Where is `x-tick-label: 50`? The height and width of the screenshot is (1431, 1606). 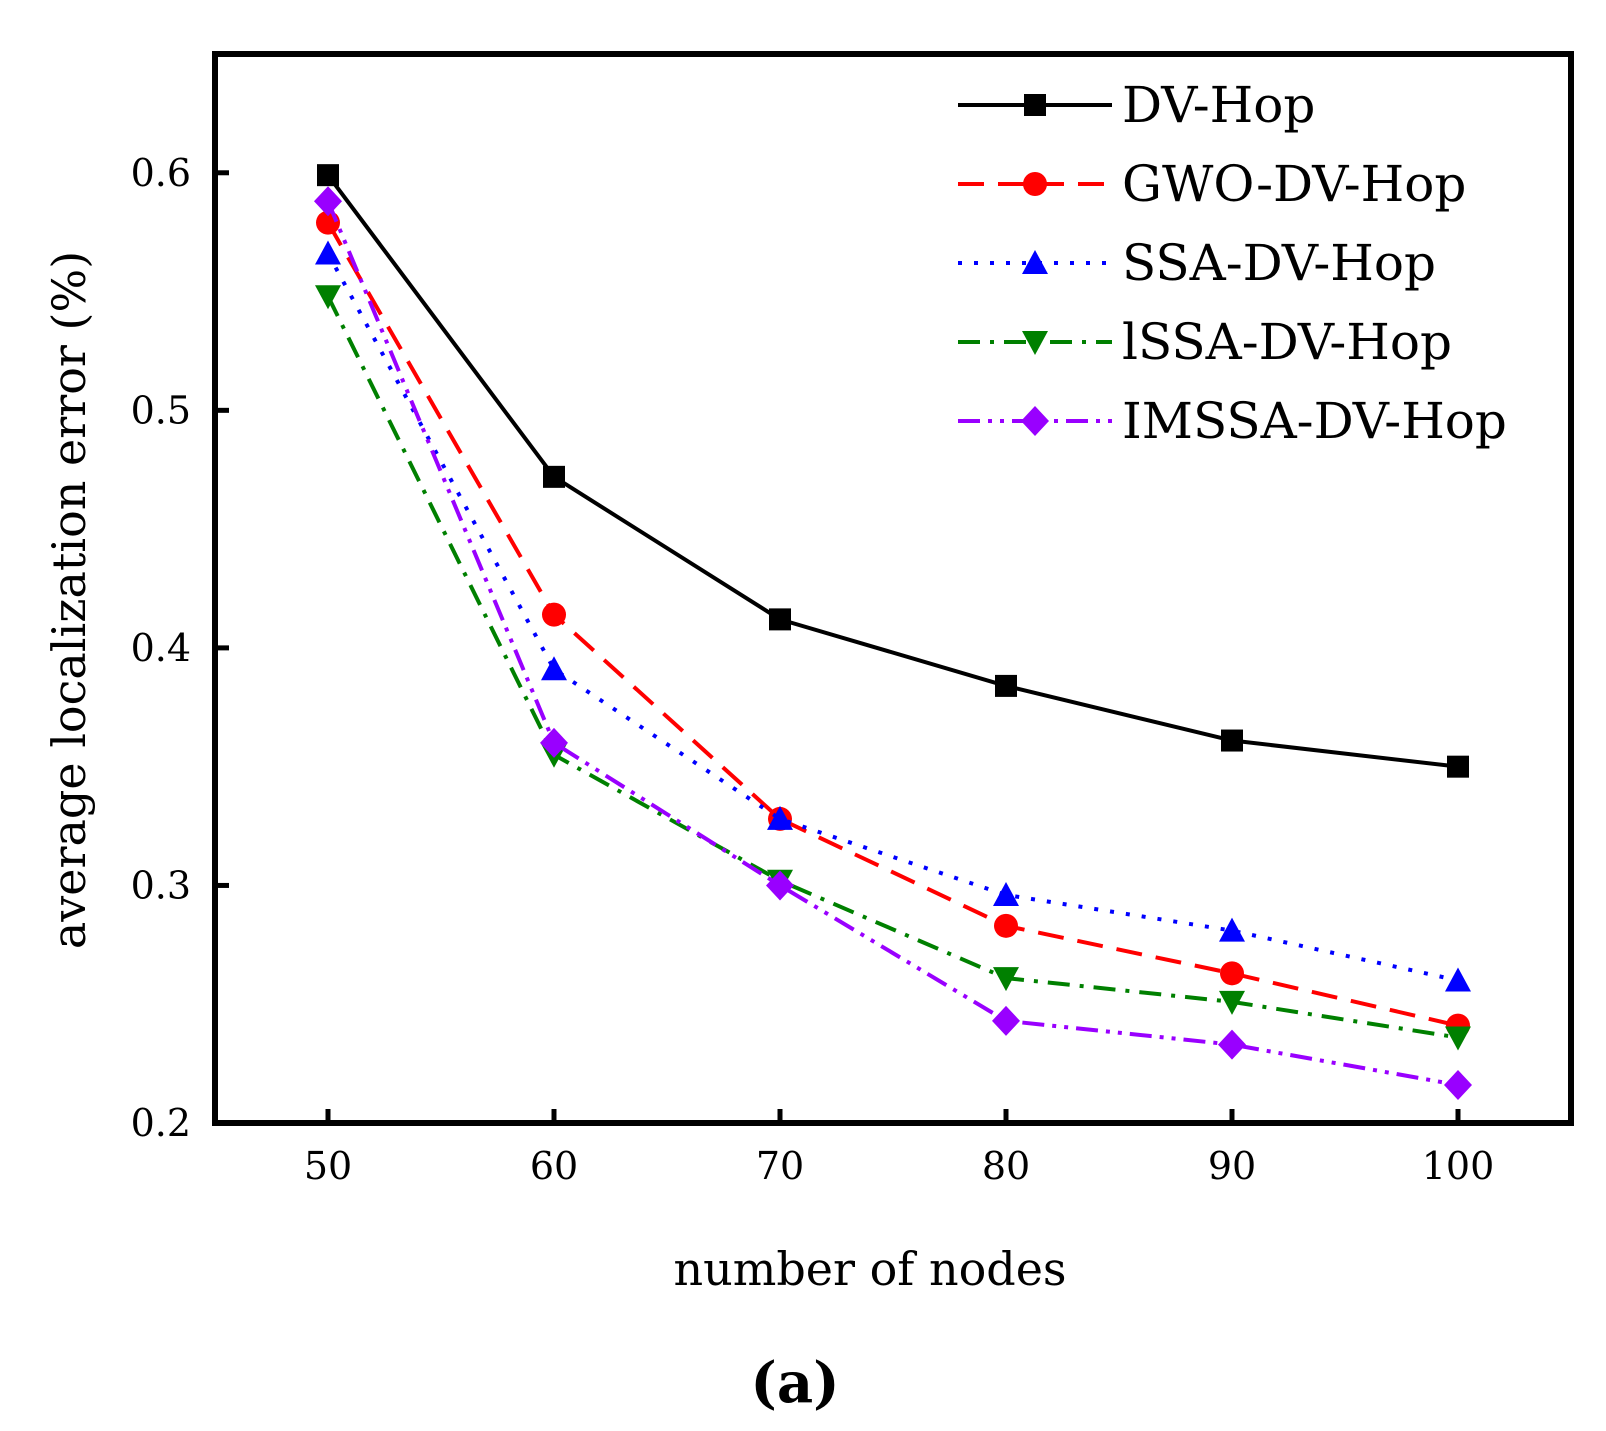 x-tick-label: 50 is located at coordinates (328, 1166).